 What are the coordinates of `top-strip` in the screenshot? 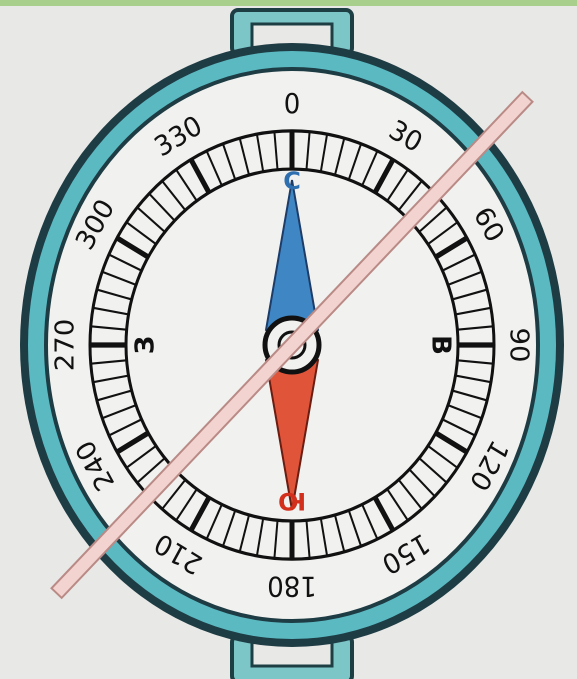 It's located at (288, 3).